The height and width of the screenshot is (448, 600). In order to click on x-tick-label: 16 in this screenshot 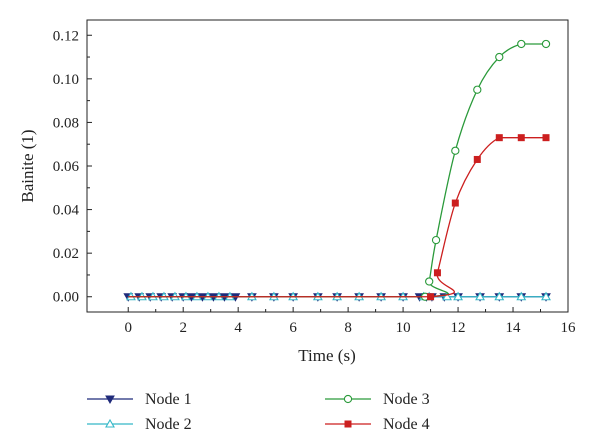, I will do `click(569, 328)`.